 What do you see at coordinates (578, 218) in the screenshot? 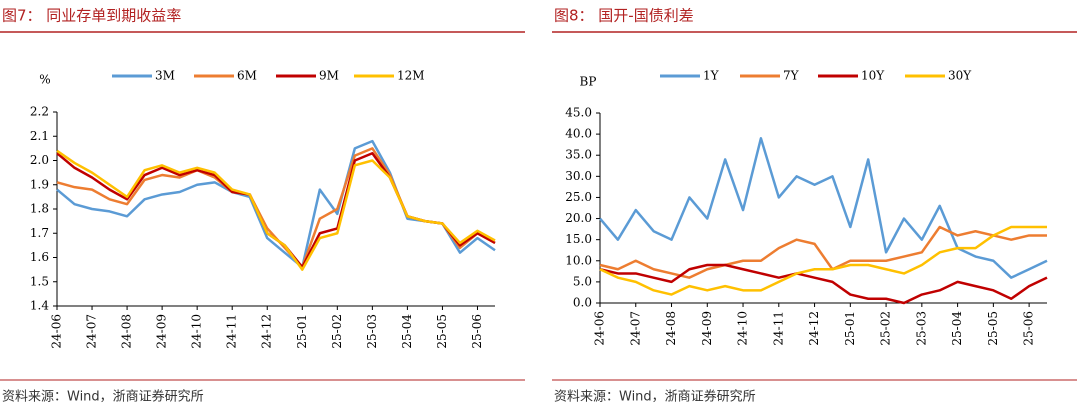
I see `y-tick-label: 20.0` at bounding box center [578, 218].